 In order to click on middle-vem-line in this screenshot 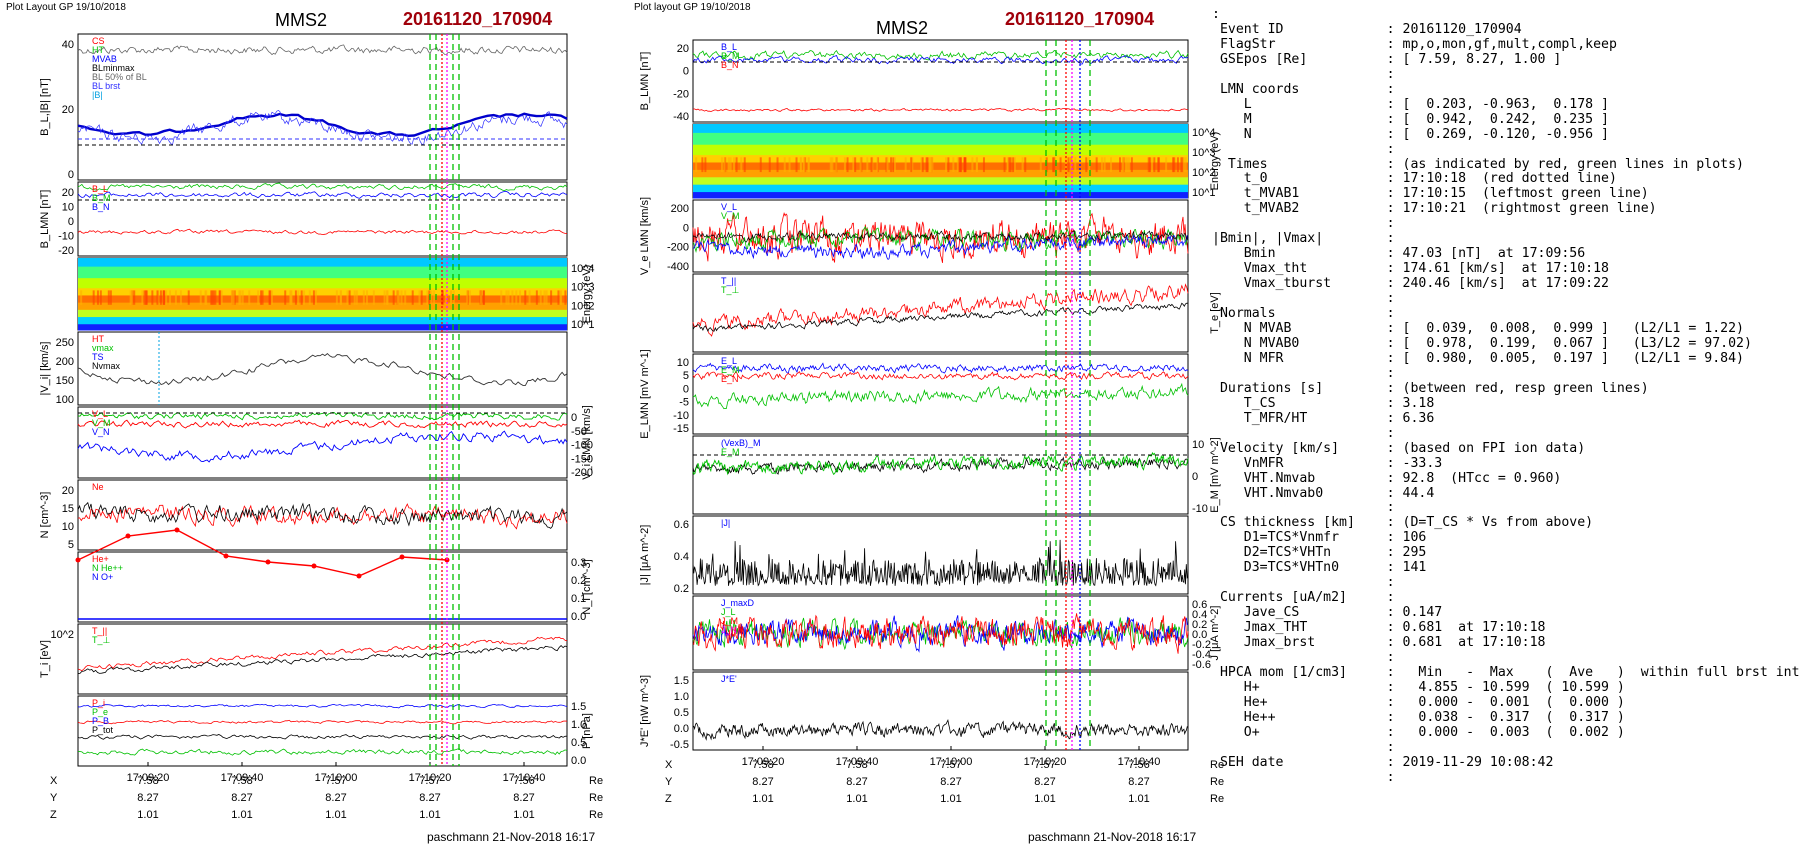, I will do `click(940, 239)`.